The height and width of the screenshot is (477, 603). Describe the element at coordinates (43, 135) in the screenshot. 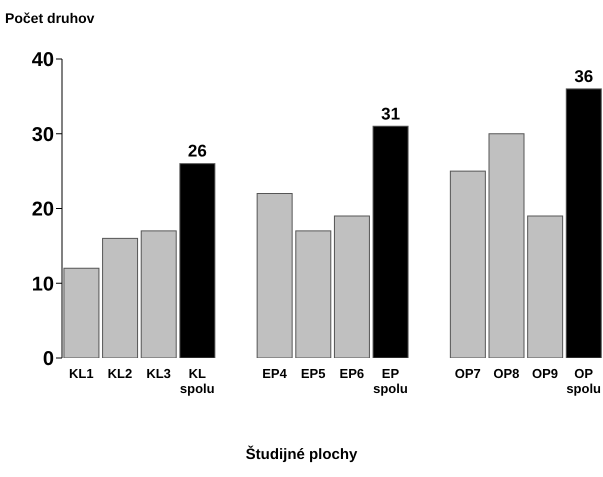

I see `y-tick-label: 30` at that location.